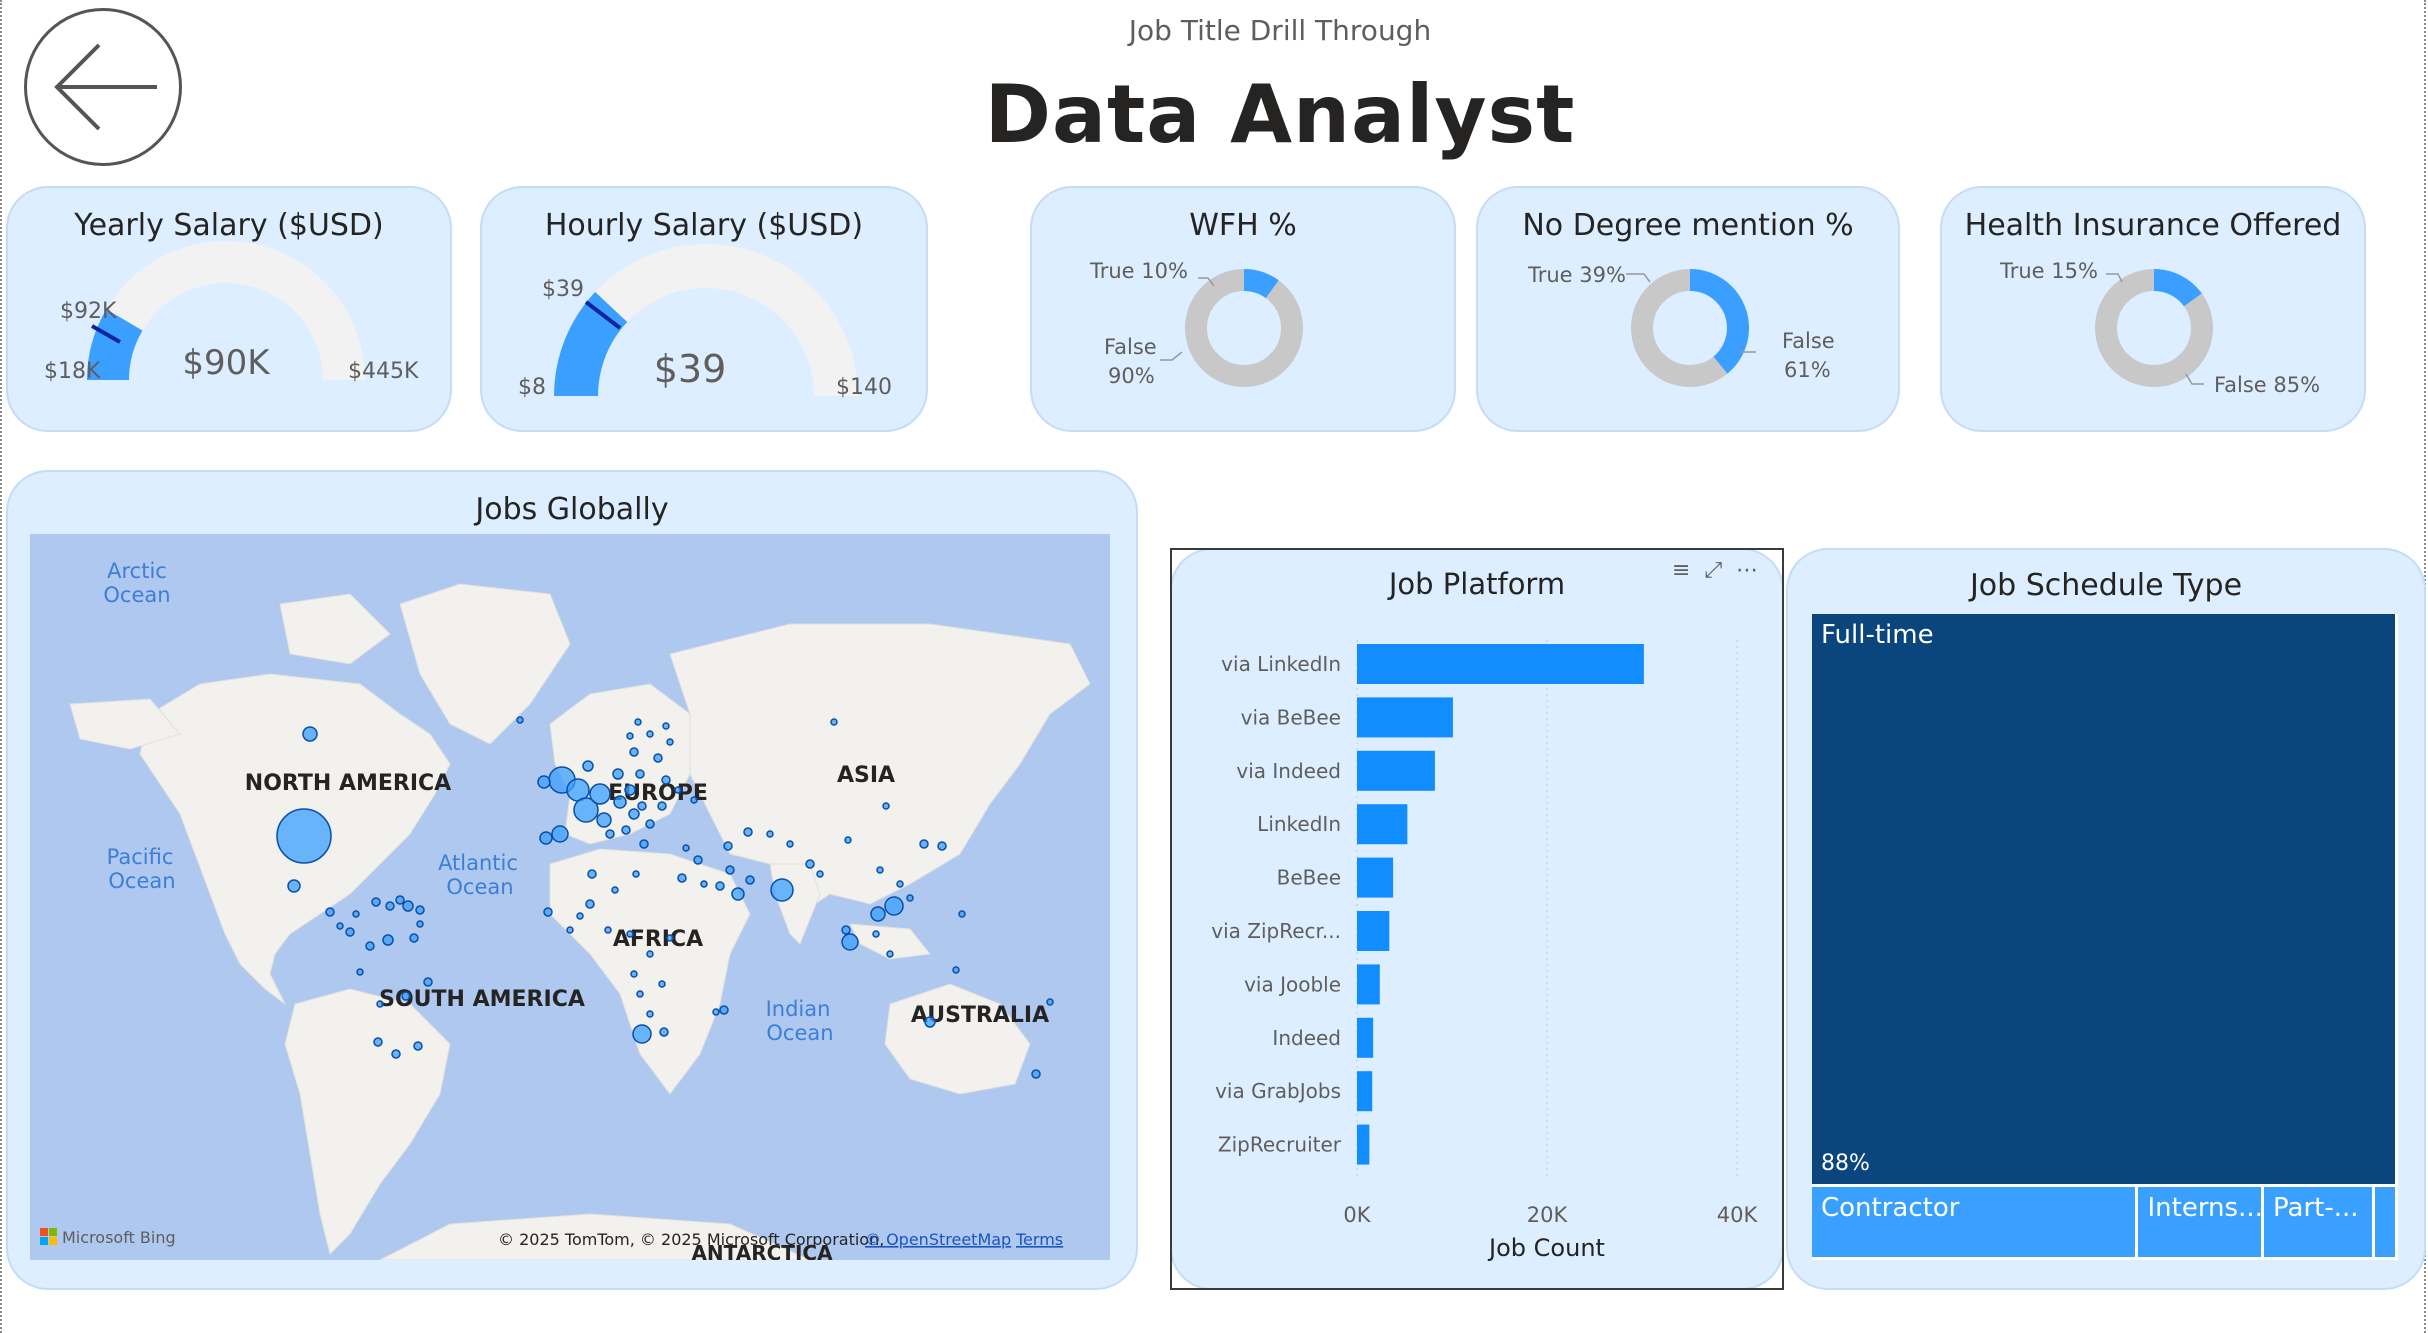  I want to click on north-america-label: NORTH AMERICA, so click(348, 783).